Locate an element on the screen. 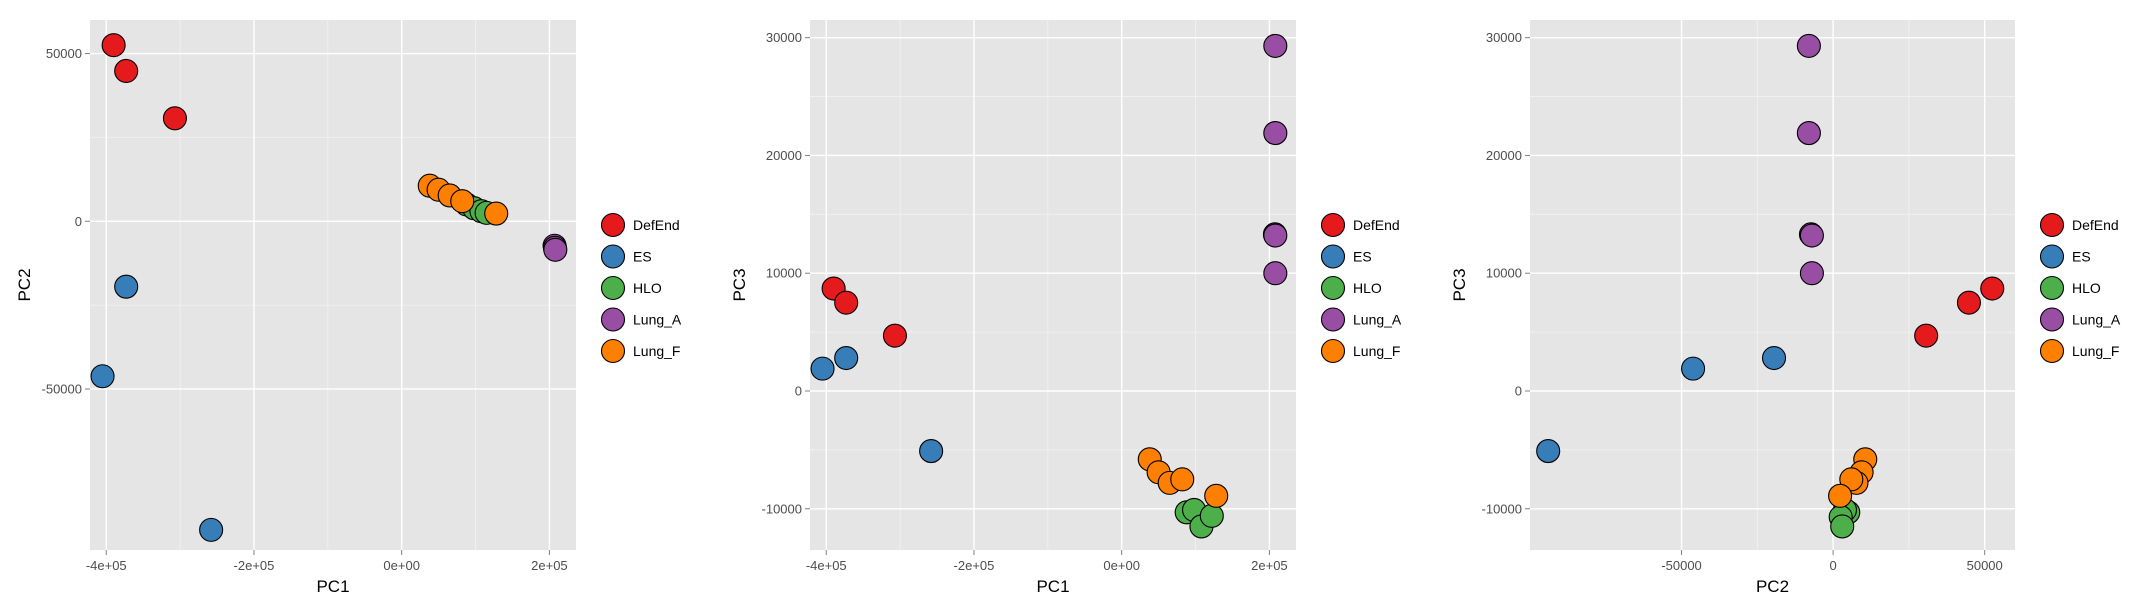 This screenshot has width=2150, height=600. y-tick-label: 50000 is located at coordinates (64, 53).